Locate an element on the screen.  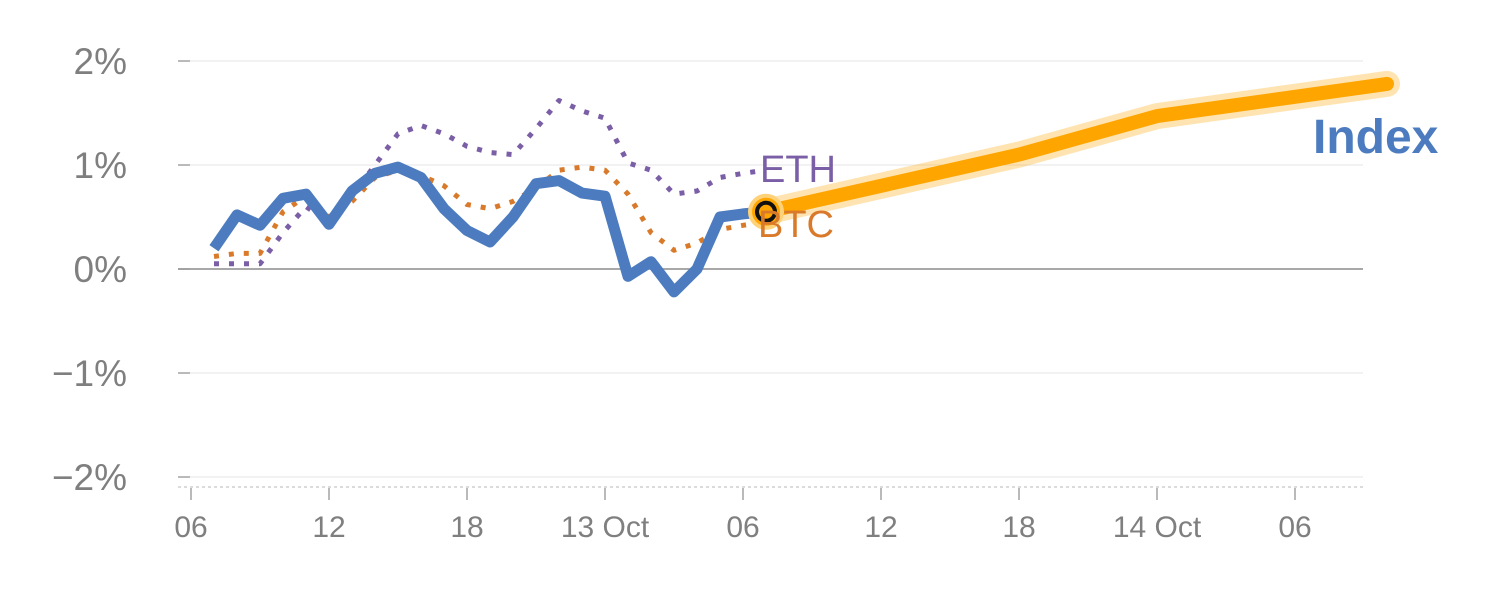
current-value-marker-ring is located at coordinates (766, 211).